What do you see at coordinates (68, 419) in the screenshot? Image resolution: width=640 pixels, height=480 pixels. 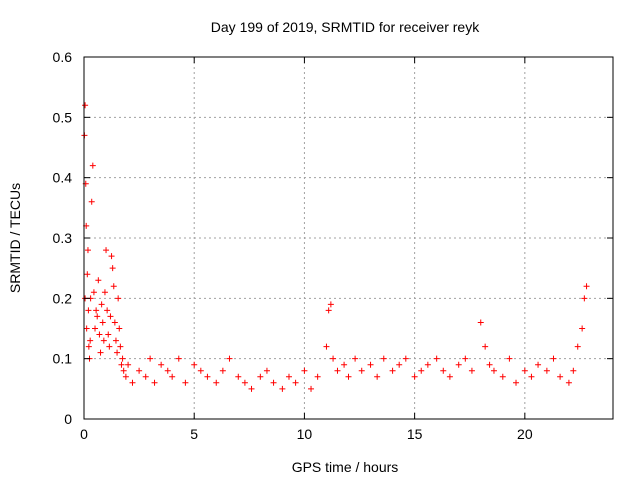 I see `y-tick-label: 0` at bounding box center [68, 419].